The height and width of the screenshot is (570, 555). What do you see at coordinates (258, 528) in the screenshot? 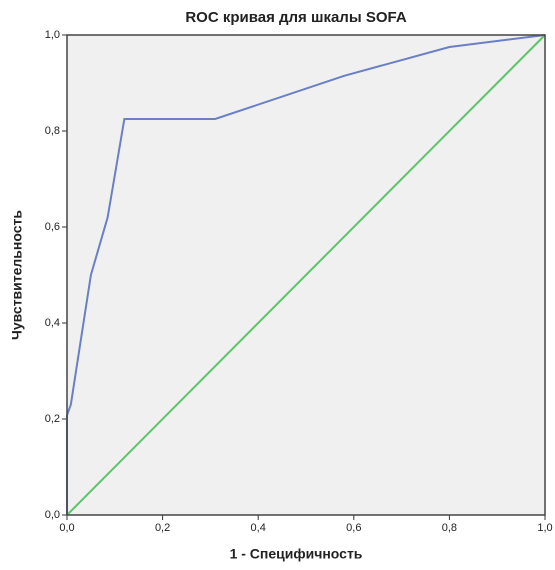
I see `x-tick-label: 0,4` at bounding box center [258, 528].